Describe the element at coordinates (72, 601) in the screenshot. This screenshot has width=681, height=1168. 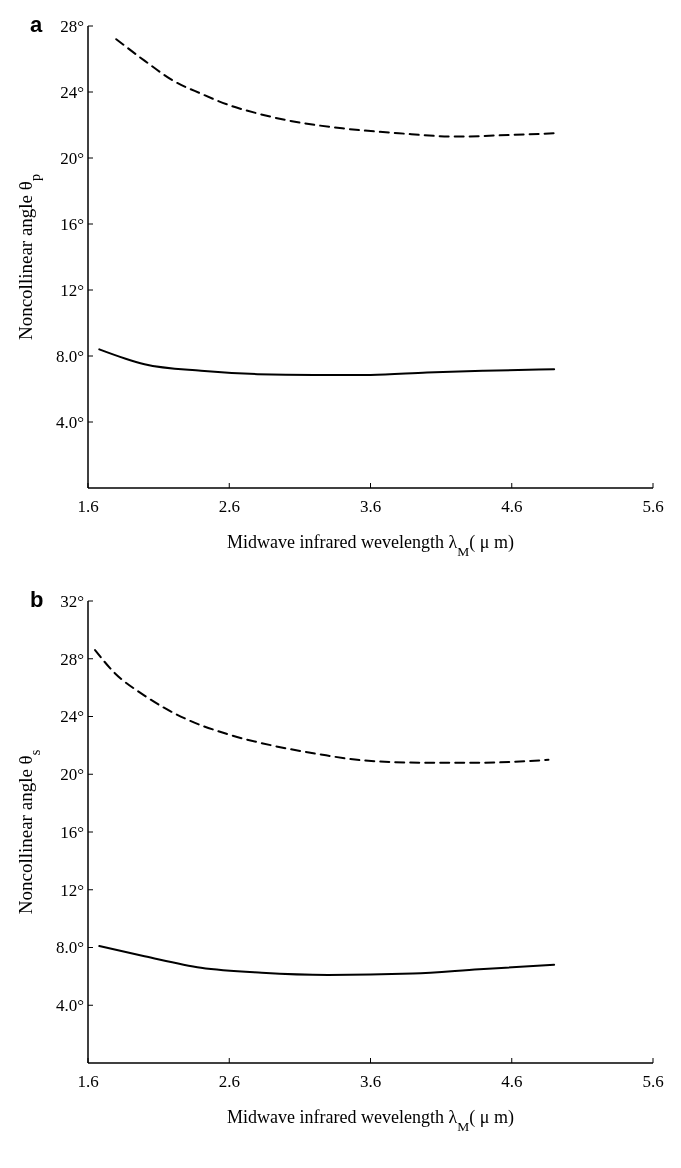
I see `y-tick-label: 32°` at that location.